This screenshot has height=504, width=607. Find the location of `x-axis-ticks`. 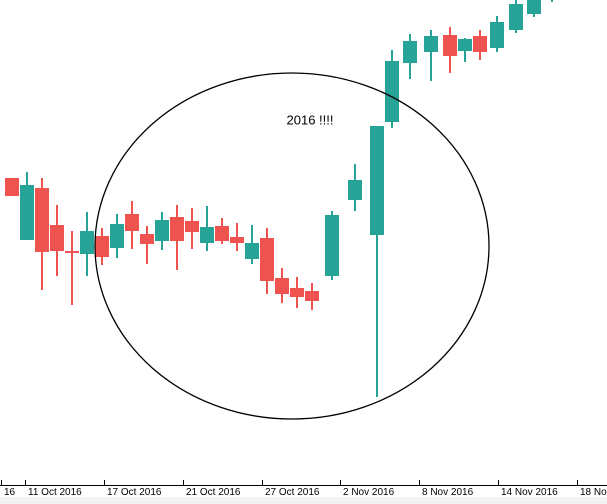

x-axis-ticks is located at coordinates (303, 483).